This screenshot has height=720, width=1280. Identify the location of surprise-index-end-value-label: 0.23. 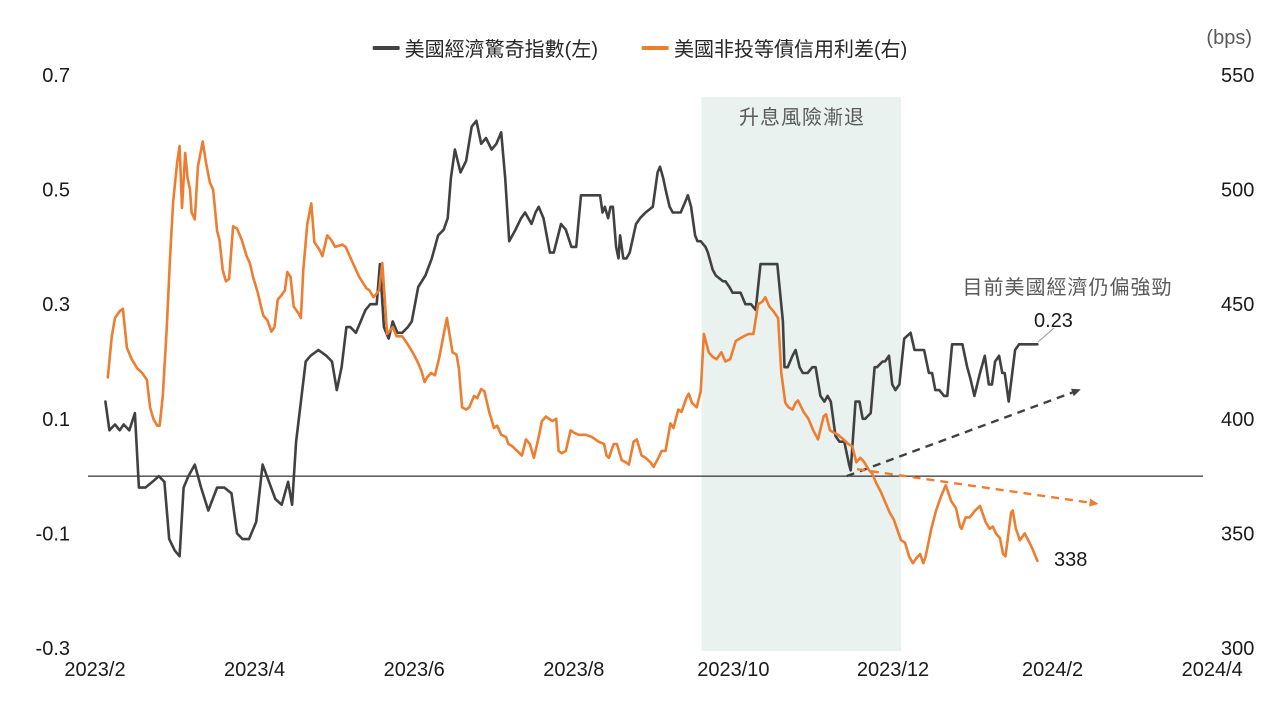
(1053, 321).